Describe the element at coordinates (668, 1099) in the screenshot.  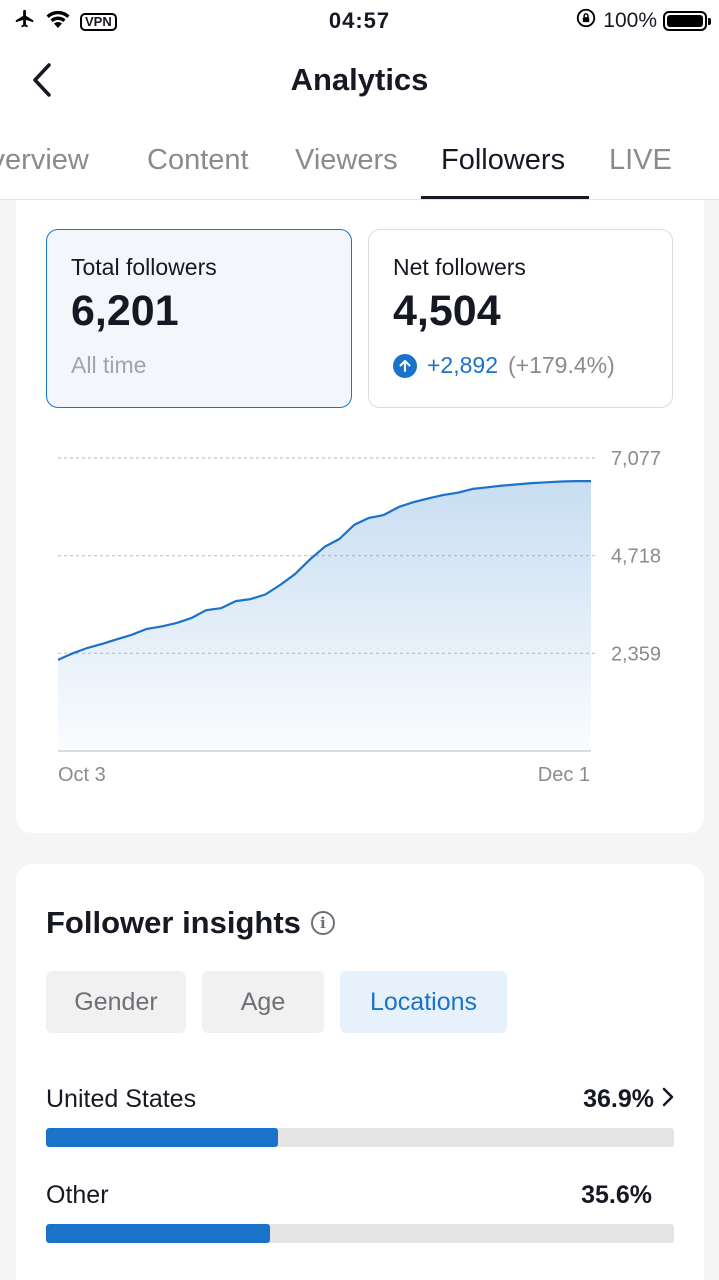
I see `chevron-right-icon` at that location.